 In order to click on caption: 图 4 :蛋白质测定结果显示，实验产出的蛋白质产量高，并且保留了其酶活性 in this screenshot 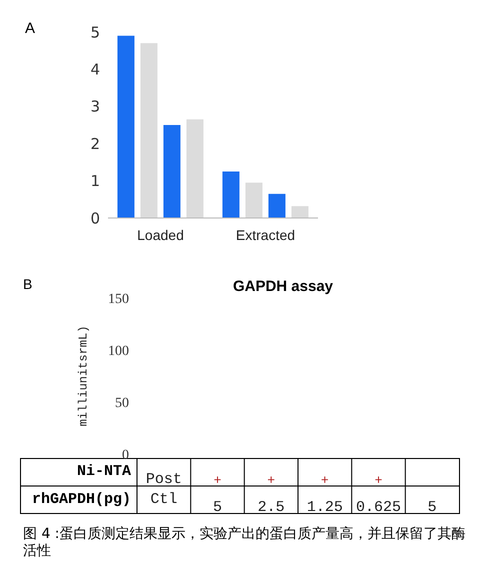, I will do `click(245, 543)`.